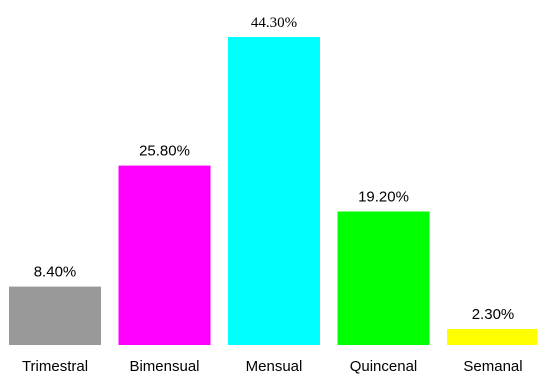 The height and width of the screenshot is (375, 537). Describe the element at coordinates (274, 366) in the screenshot. I see `category-label-mensual: Mensual` at that location.